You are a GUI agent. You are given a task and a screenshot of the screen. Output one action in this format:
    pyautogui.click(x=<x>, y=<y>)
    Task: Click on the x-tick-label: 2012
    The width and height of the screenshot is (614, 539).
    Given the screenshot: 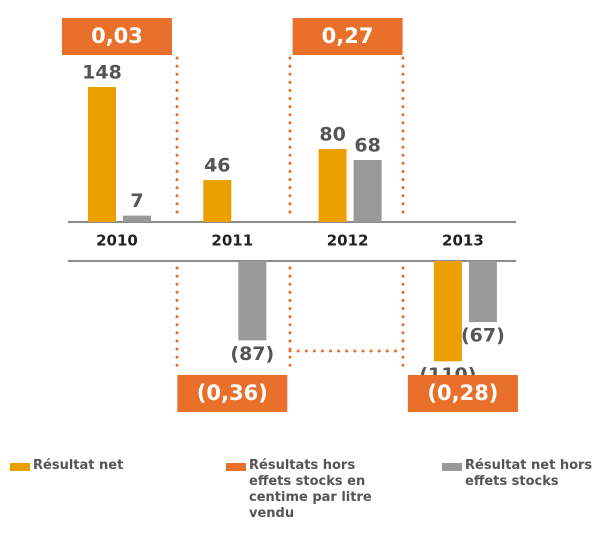 What is the action you would take?
    pyautogui.click(x=348, y=241)
    